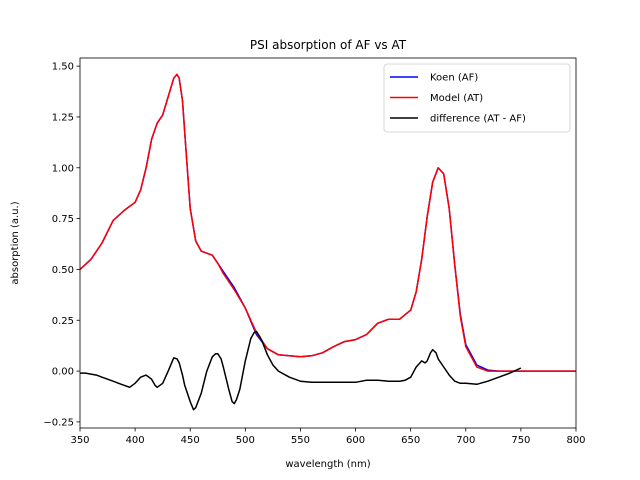  I want to click on y-tick-label: 0.00, so click(63, 372).